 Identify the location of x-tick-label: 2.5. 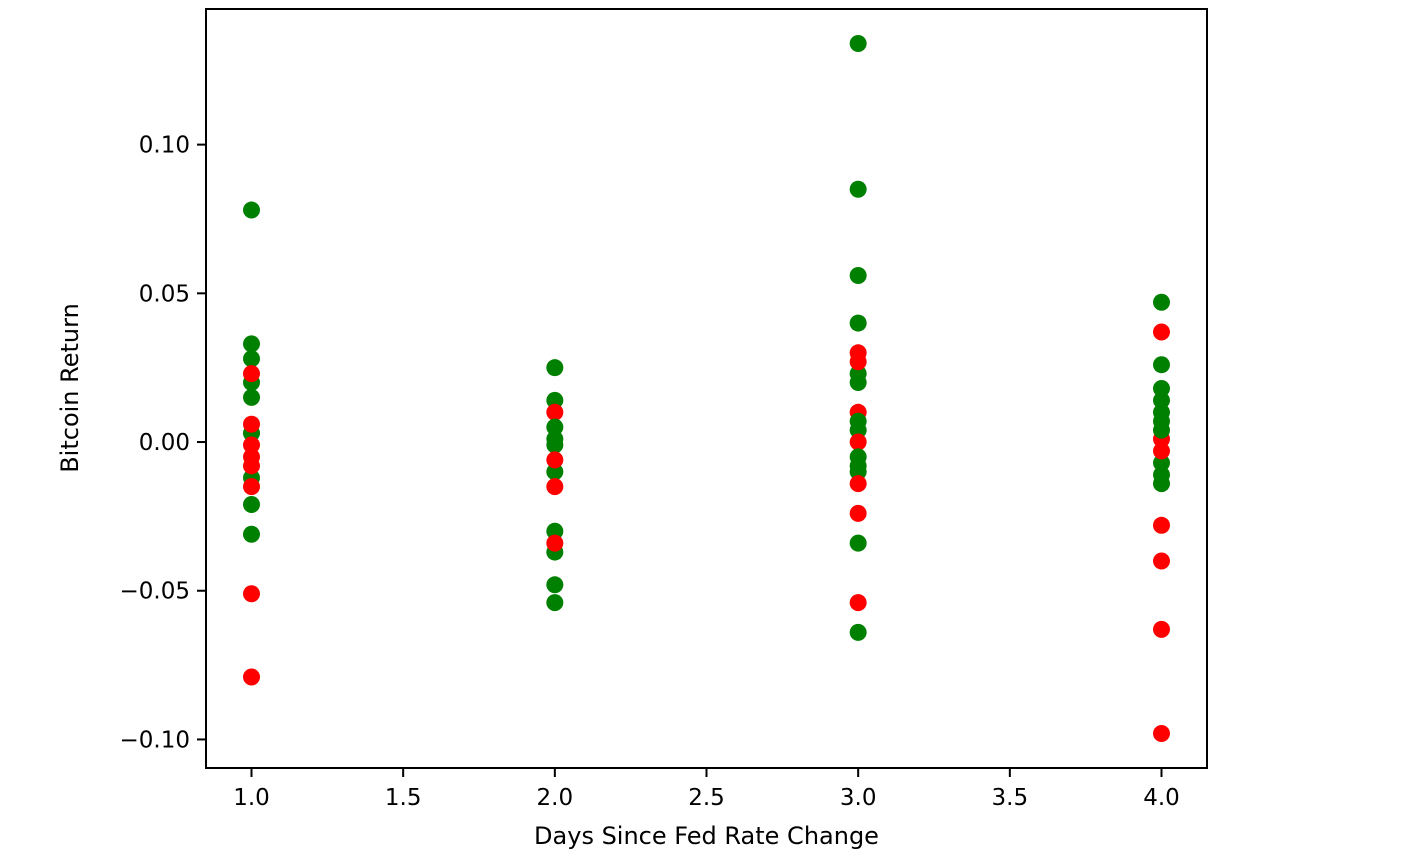
(706, 798).